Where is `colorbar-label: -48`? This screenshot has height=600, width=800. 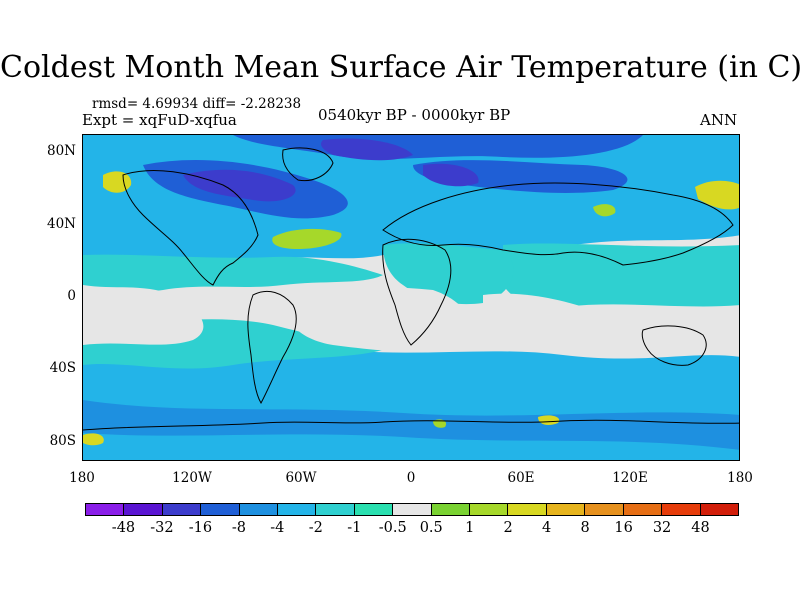 colorbar-label: -48 is located at coordinates (123, 528).